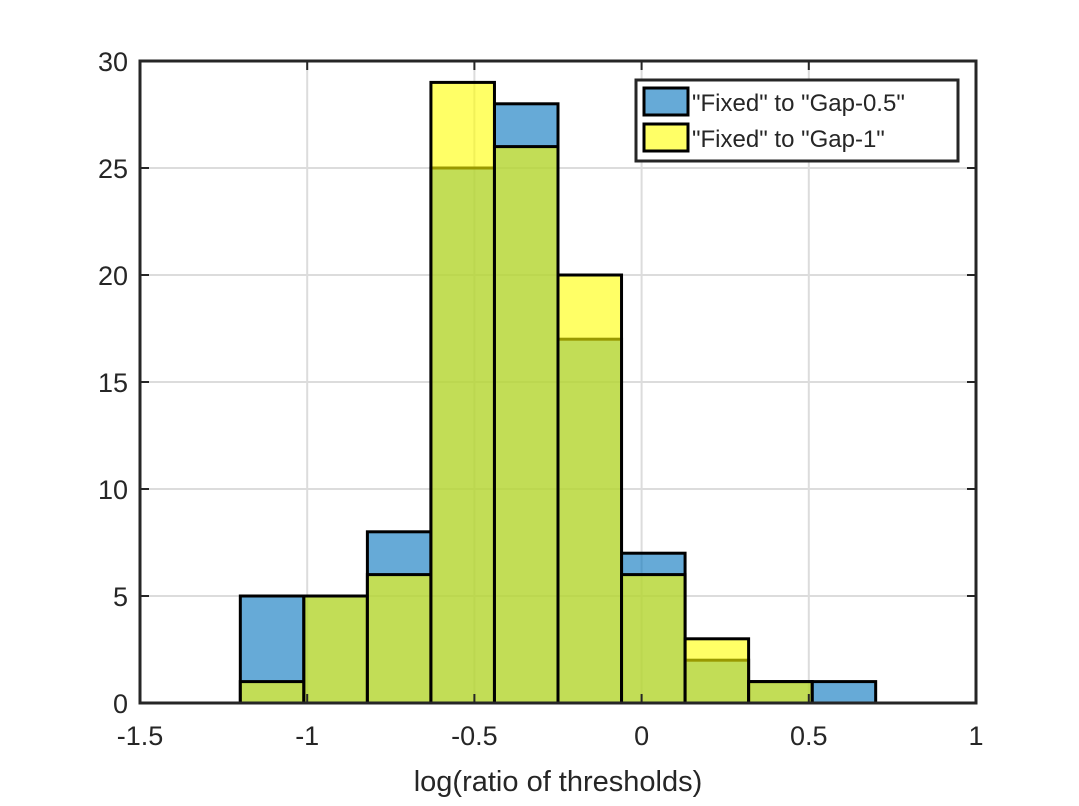 This screenshot has height=806, width=1079. What do you see at coordinates (798, 103) in the screenshot?
I see `legend-entry-label: "Fixed" to "Gap-0.5"` at bounding box center [798, 103].